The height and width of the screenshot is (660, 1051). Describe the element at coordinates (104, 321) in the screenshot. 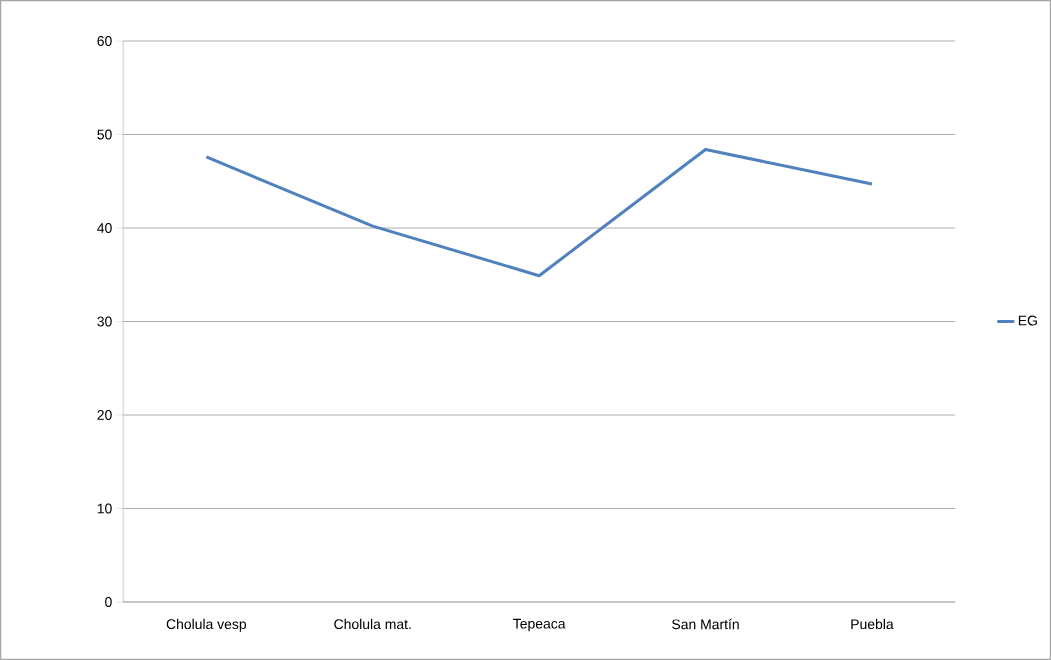

I see `y-tick-label: 30` at that location.